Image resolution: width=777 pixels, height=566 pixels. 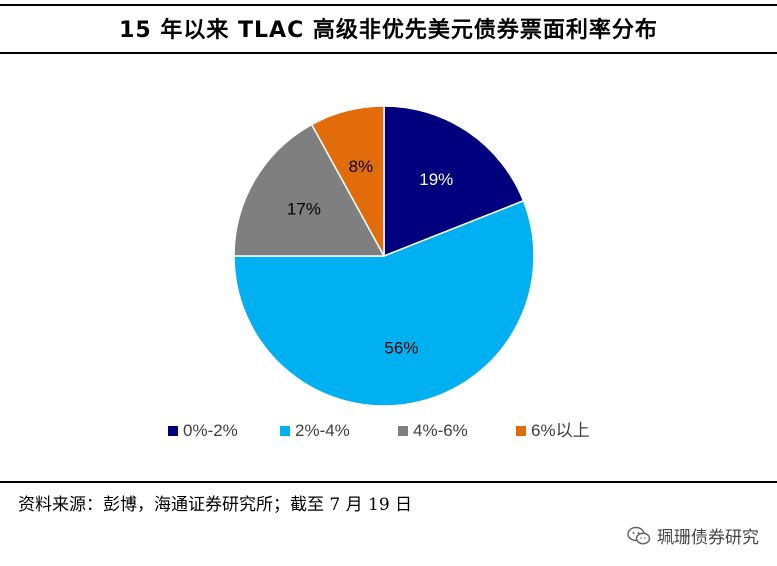 I want to click on legend-label-3: 6%以上, so click(x=560, y=430).